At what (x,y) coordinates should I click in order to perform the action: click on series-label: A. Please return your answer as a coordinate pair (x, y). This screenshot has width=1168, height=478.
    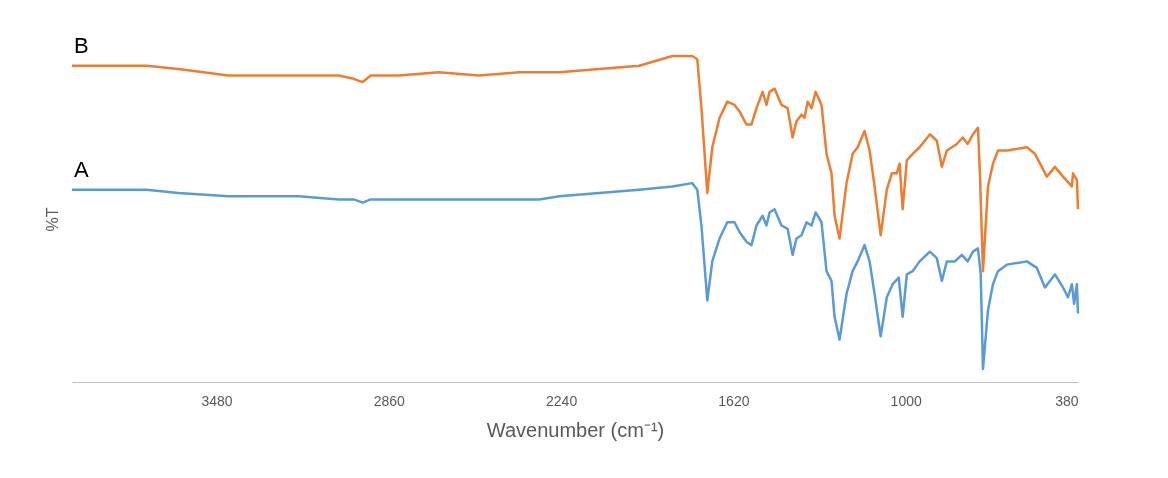
    Looking at the image, I should click on (81, 169).